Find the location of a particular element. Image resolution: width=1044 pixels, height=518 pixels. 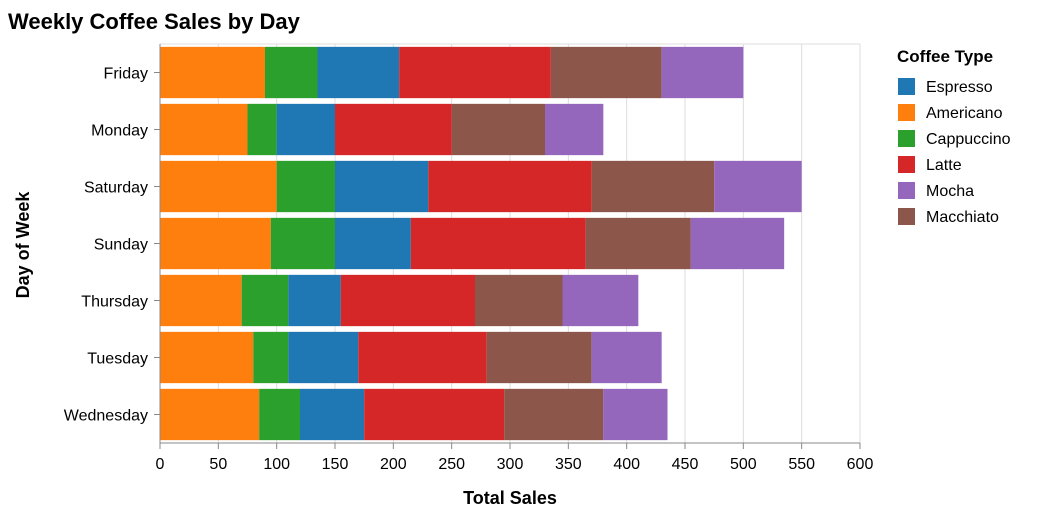

legend-swatch-americano is located at coordinates (906, 112).